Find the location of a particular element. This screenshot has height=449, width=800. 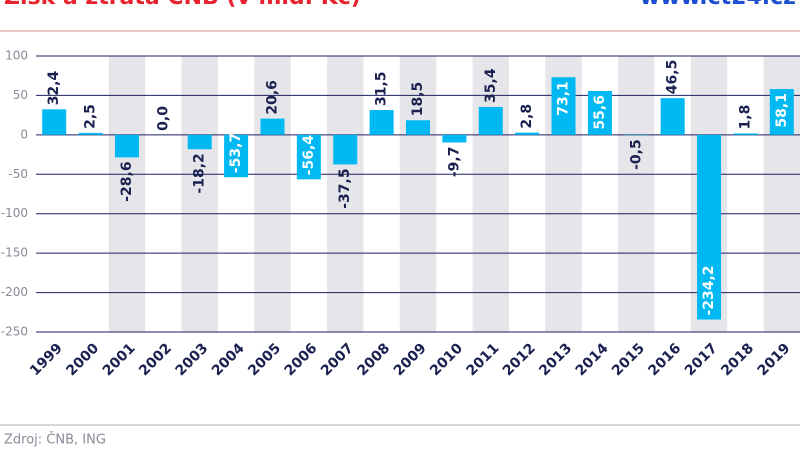

x-tick-label: 2017 is located at coordinates (701, 359).